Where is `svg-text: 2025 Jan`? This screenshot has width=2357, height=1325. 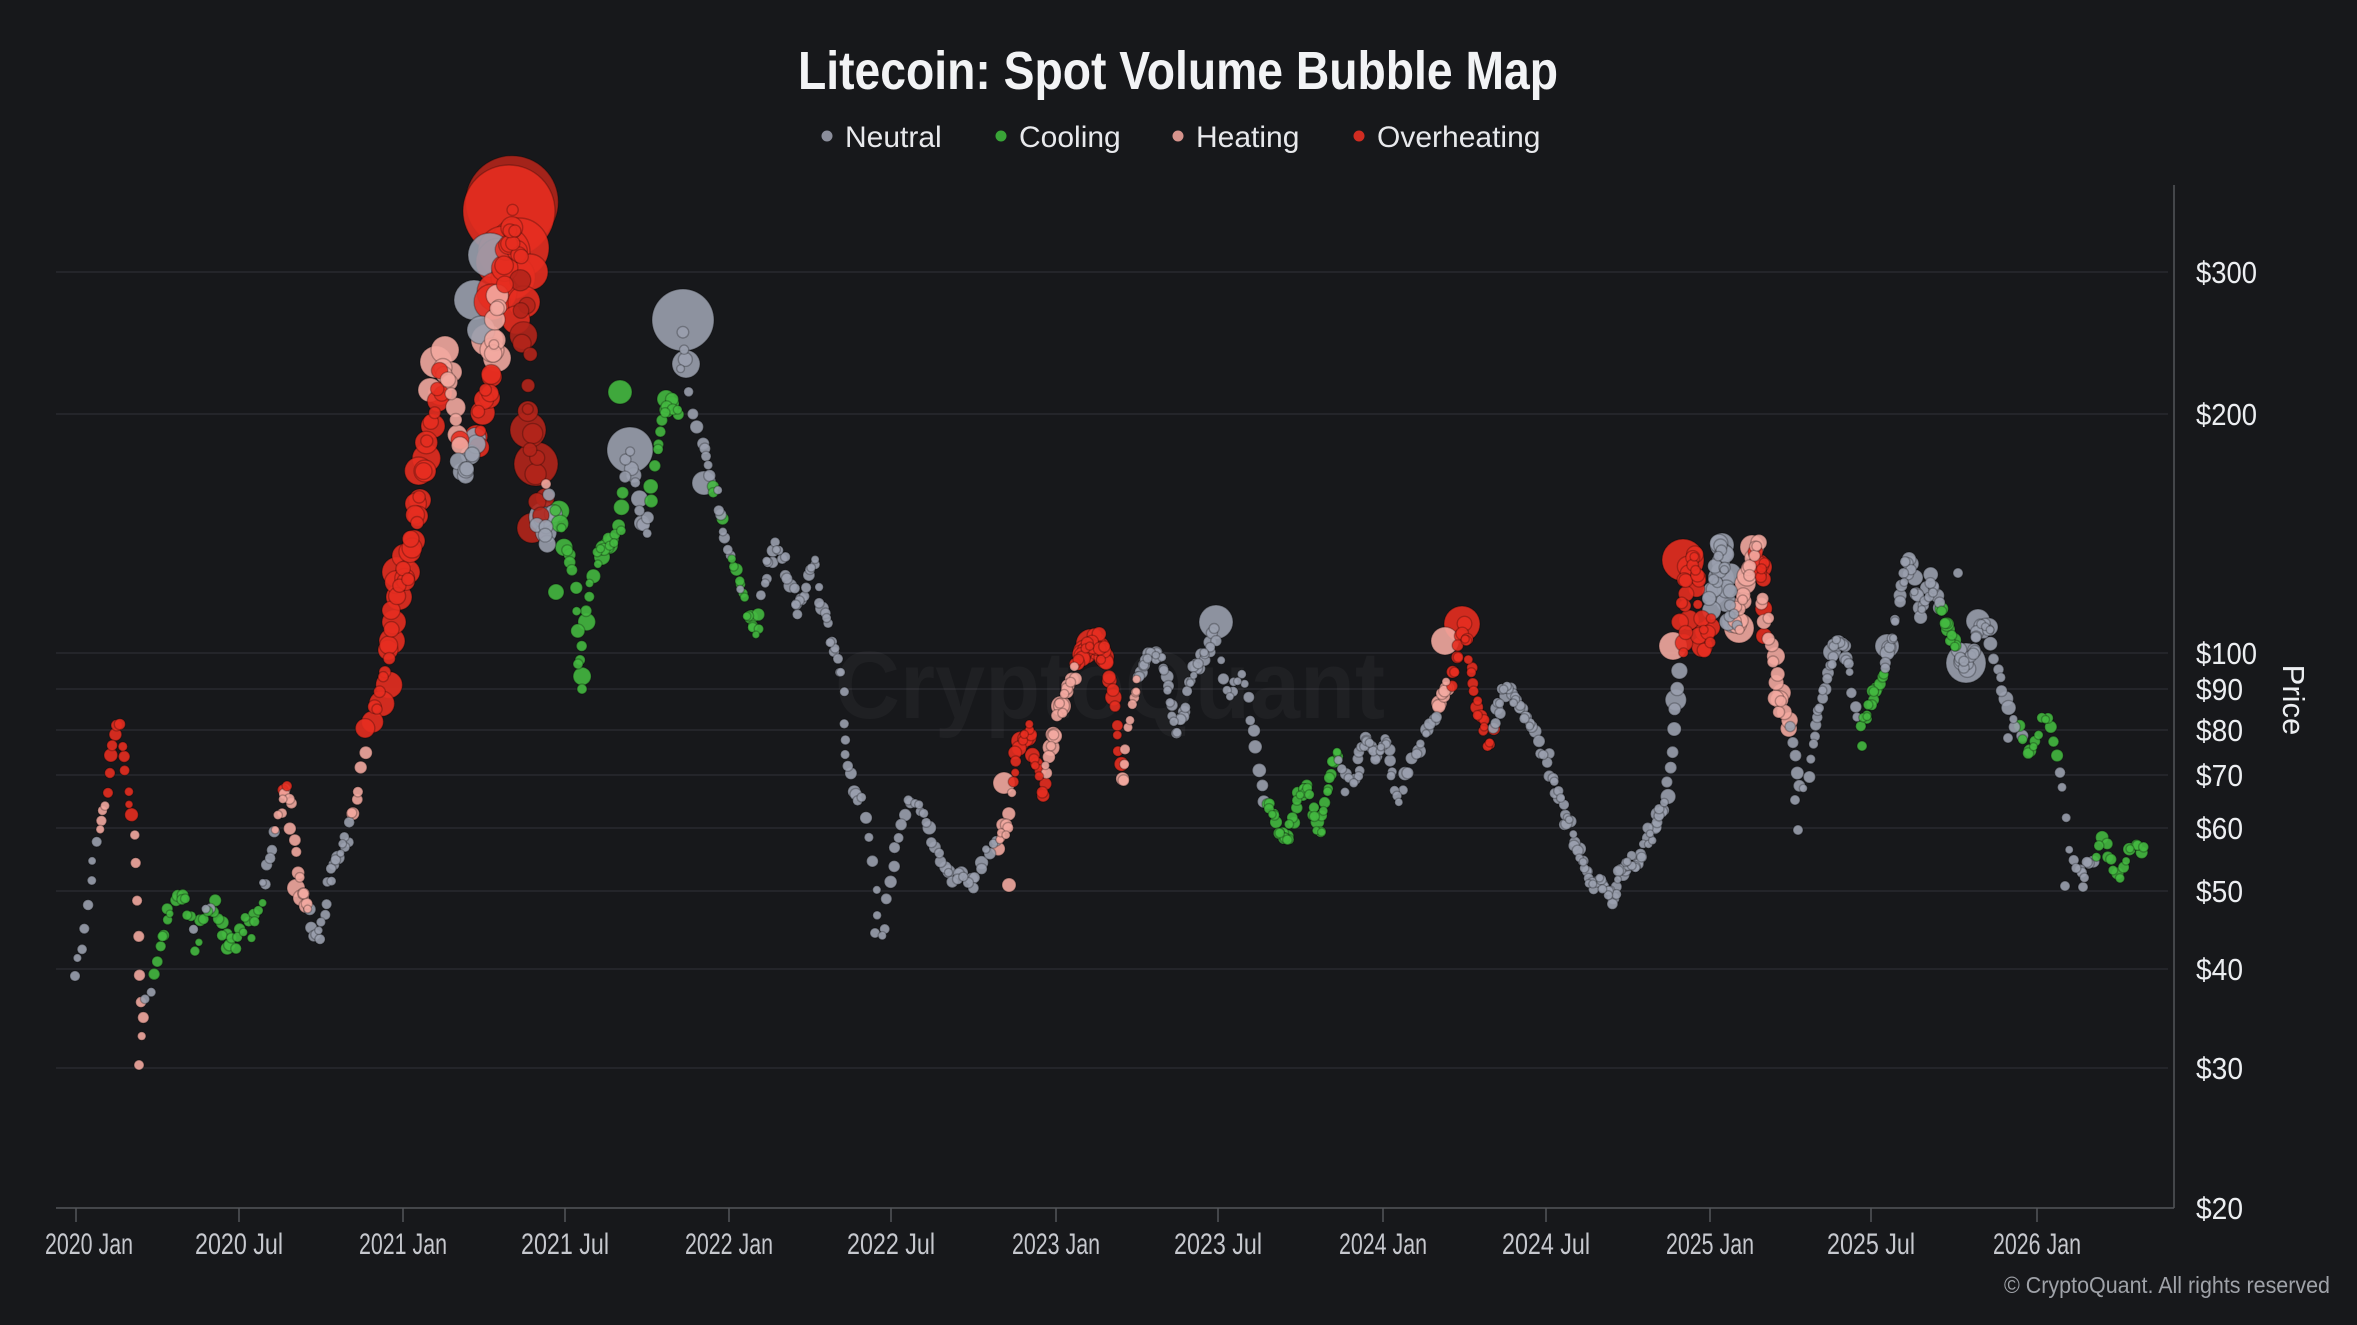 svg-text: 2025 Jan is located at coordinates (1710, 1244).